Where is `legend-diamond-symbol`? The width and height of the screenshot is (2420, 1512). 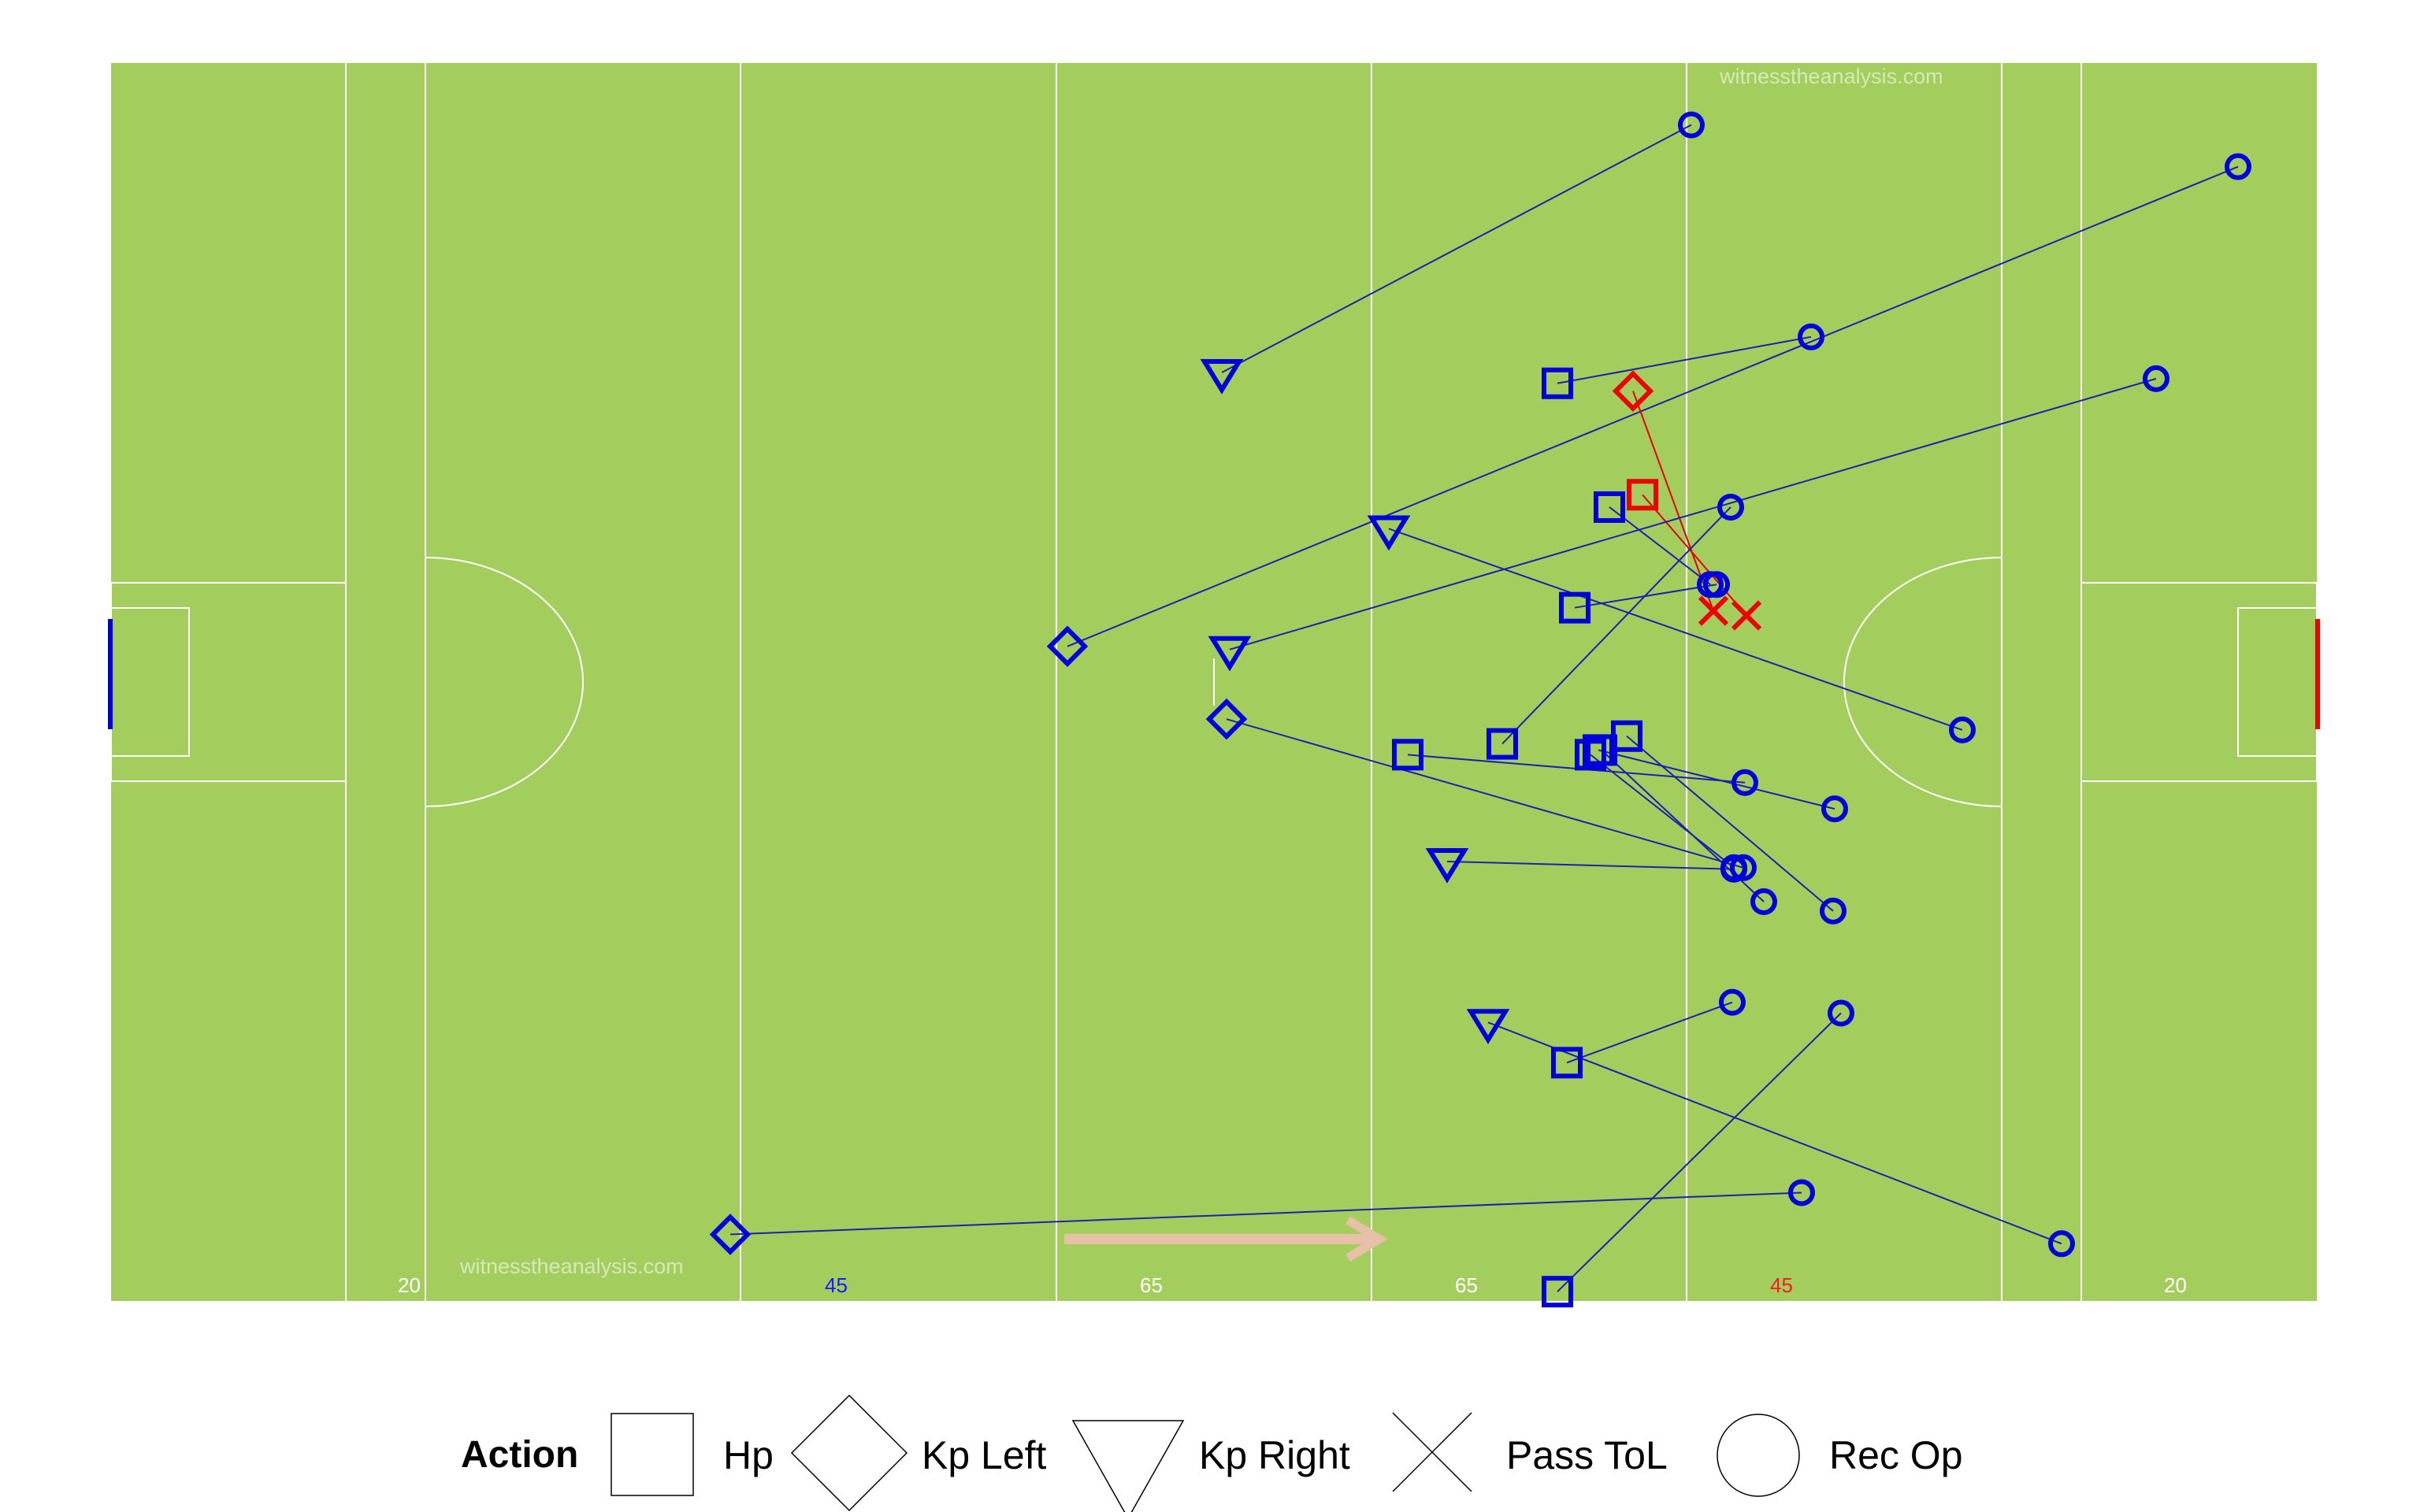
legend-diamond-symbol is located at coordinates (849, 1453).